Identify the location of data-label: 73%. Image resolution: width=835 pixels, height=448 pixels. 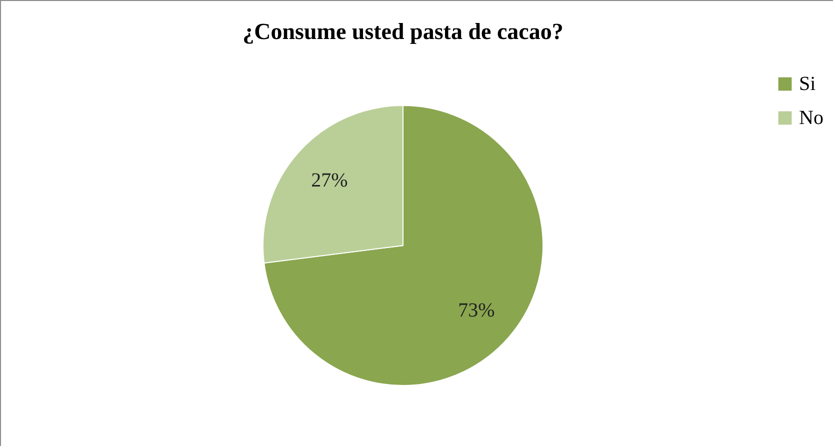
(476, 310).